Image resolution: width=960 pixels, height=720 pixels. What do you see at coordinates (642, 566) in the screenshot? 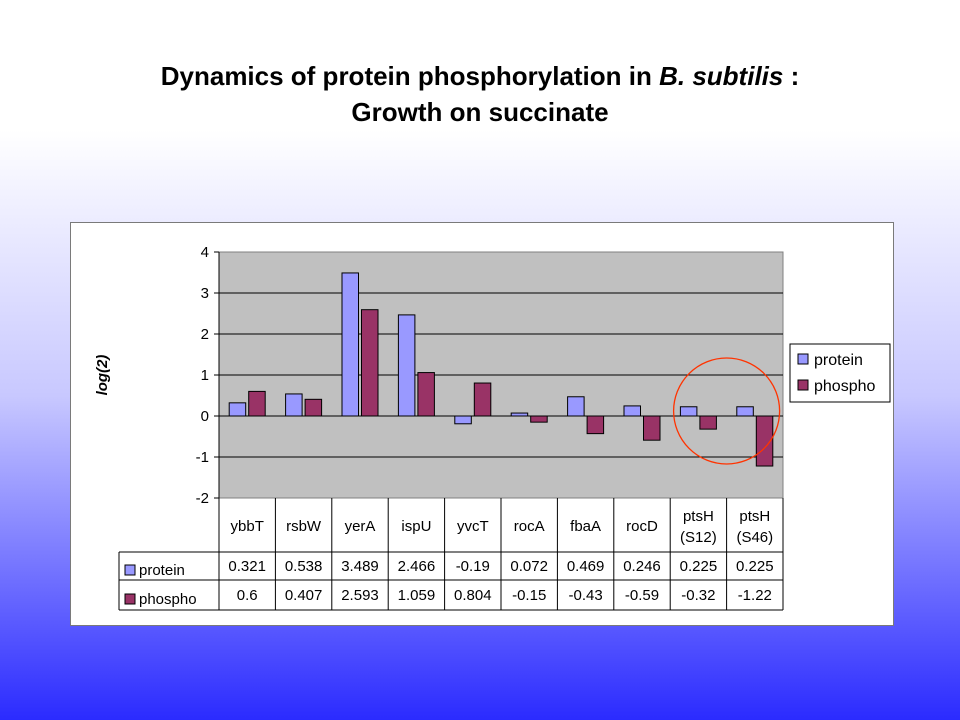
I see `data-label-protein-7: 0.246` at bounding box center [642, 566].